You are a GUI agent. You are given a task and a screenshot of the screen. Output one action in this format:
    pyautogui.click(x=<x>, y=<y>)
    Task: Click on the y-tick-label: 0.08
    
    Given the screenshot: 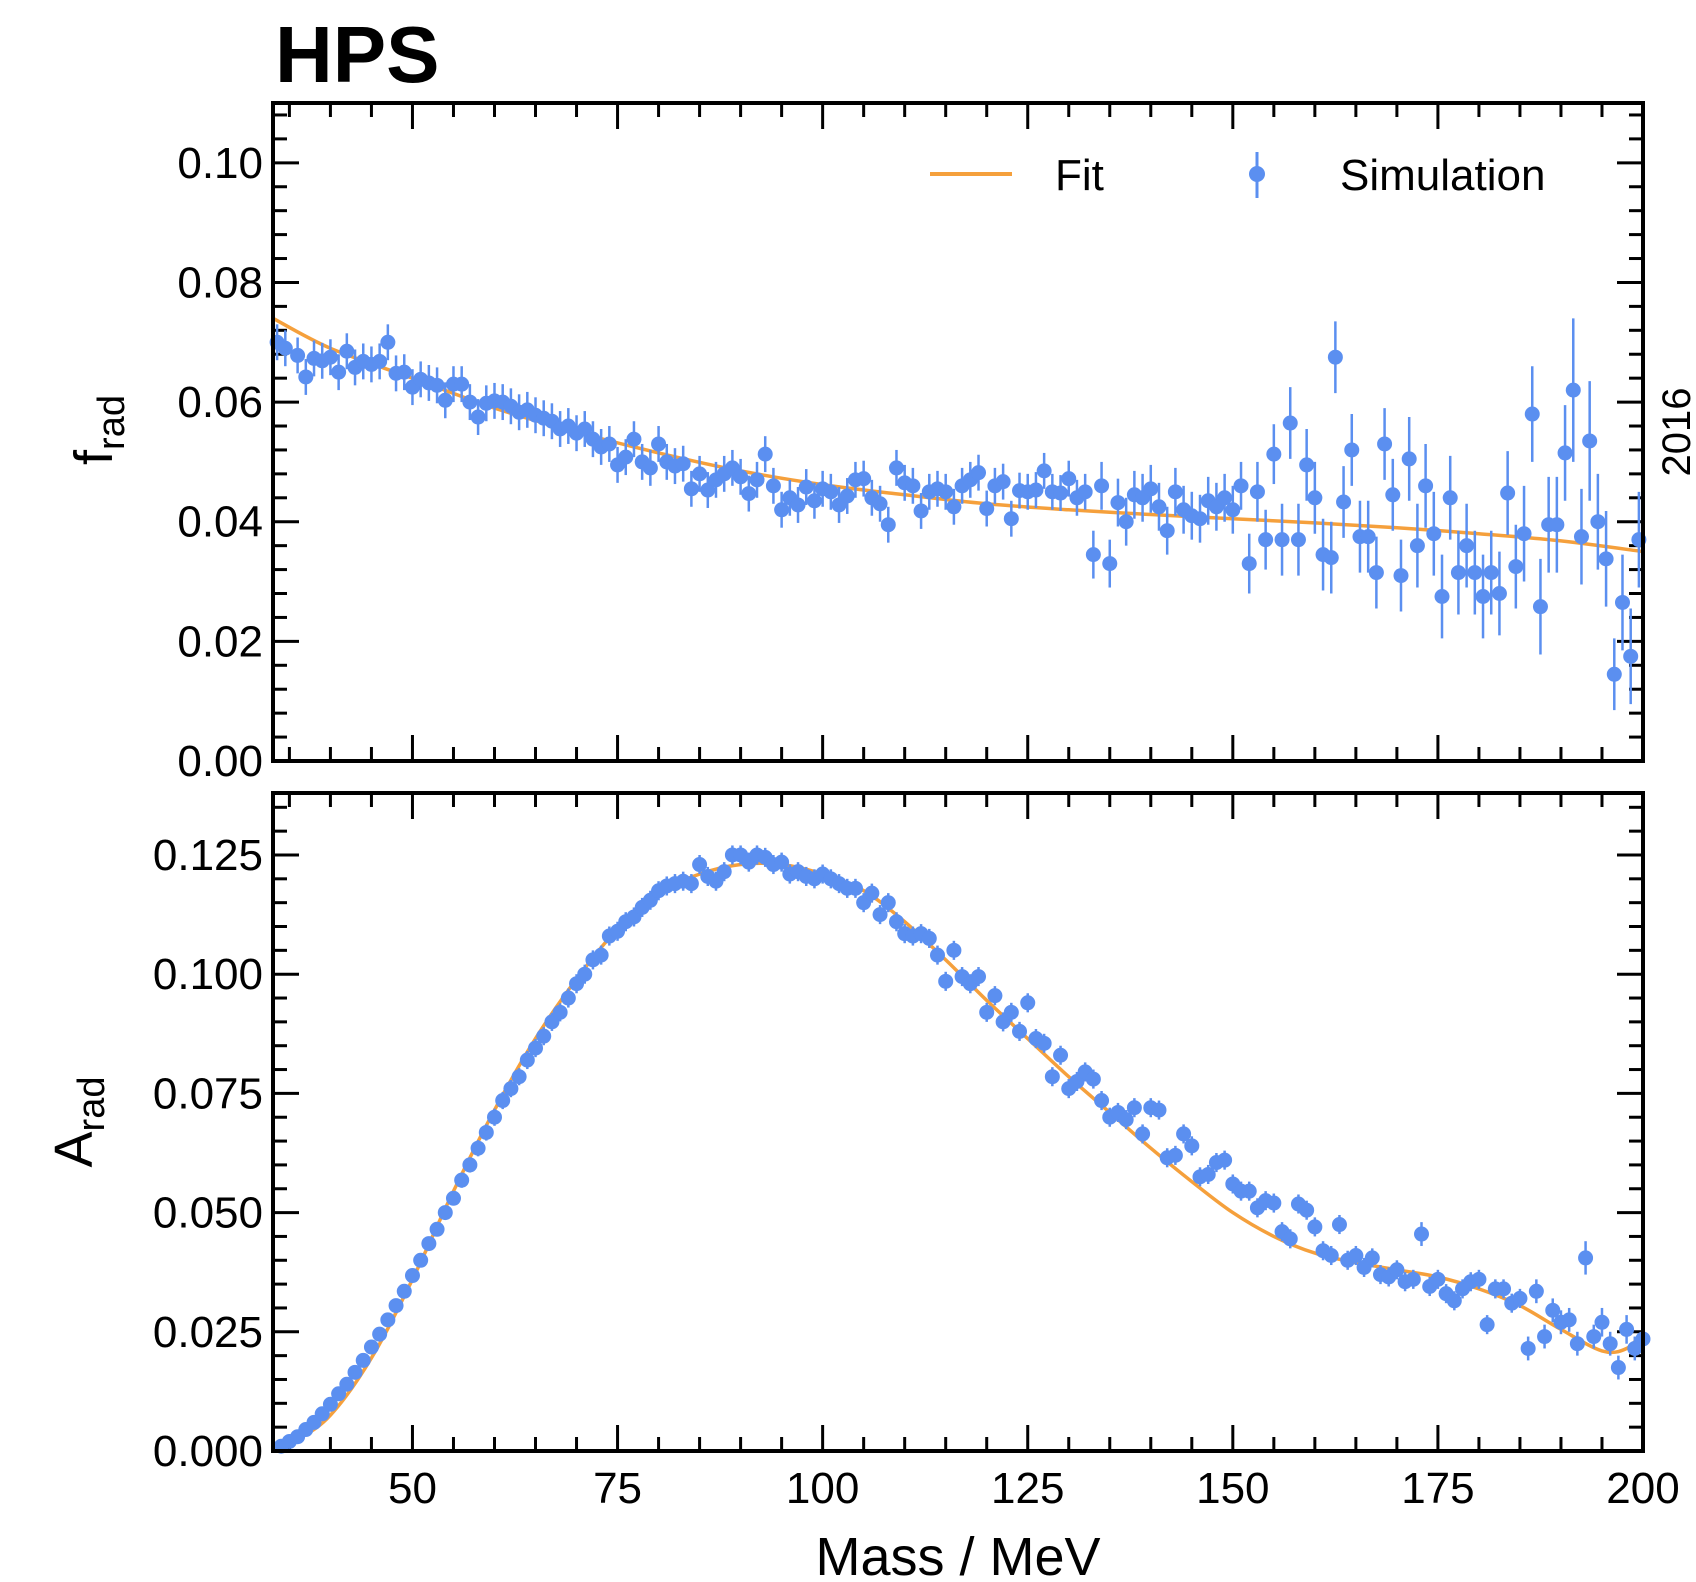 What is the action you would take?
    pyautogui.click(x=220, y=282)
    